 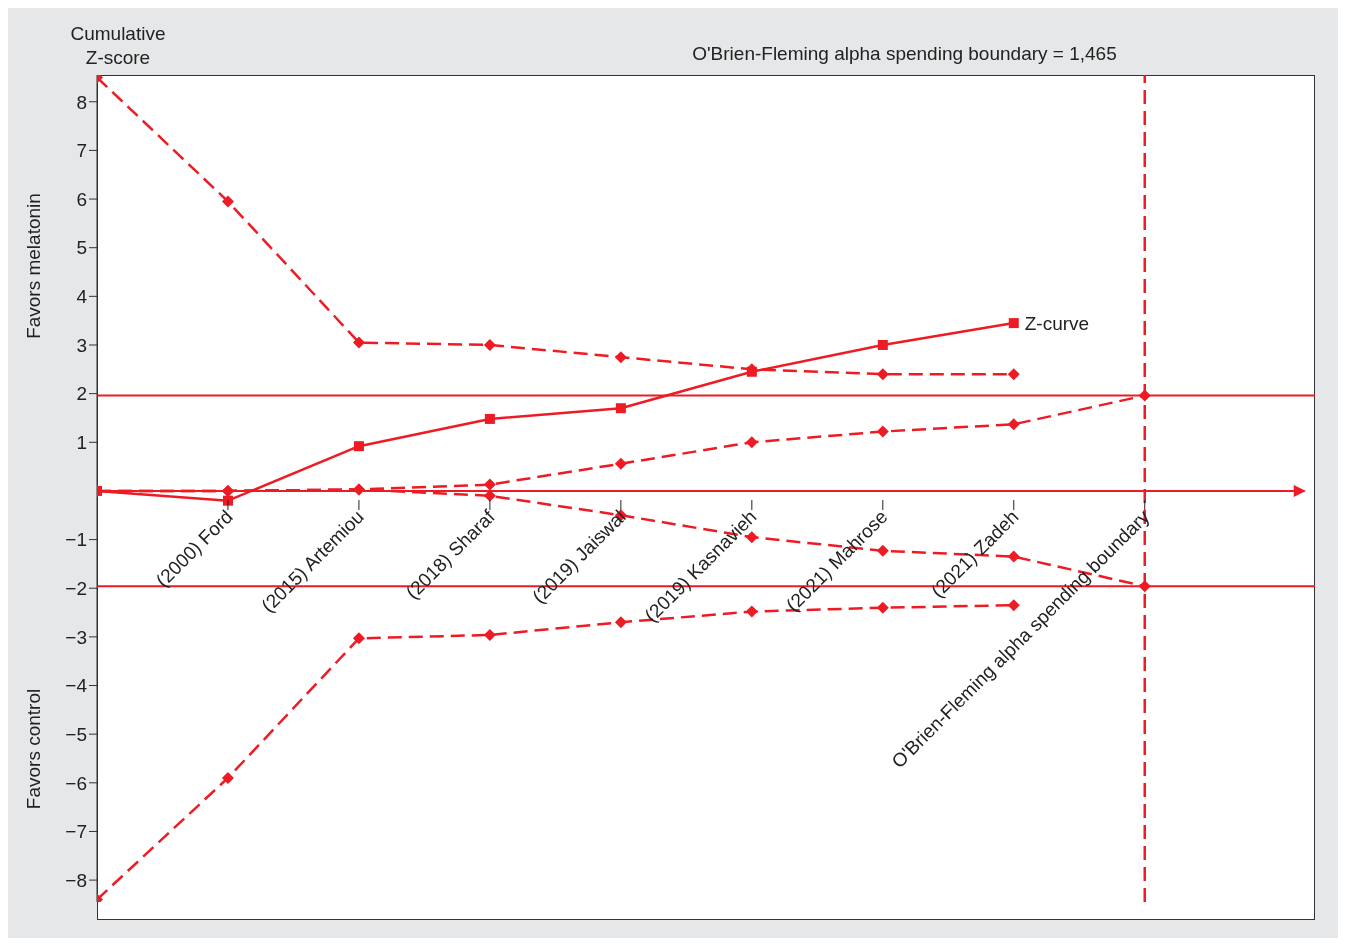 What do you see at coordinates (81, 345) in the screenshot?
I see `y-tick-label: 3` at bounding box center [81, 345].